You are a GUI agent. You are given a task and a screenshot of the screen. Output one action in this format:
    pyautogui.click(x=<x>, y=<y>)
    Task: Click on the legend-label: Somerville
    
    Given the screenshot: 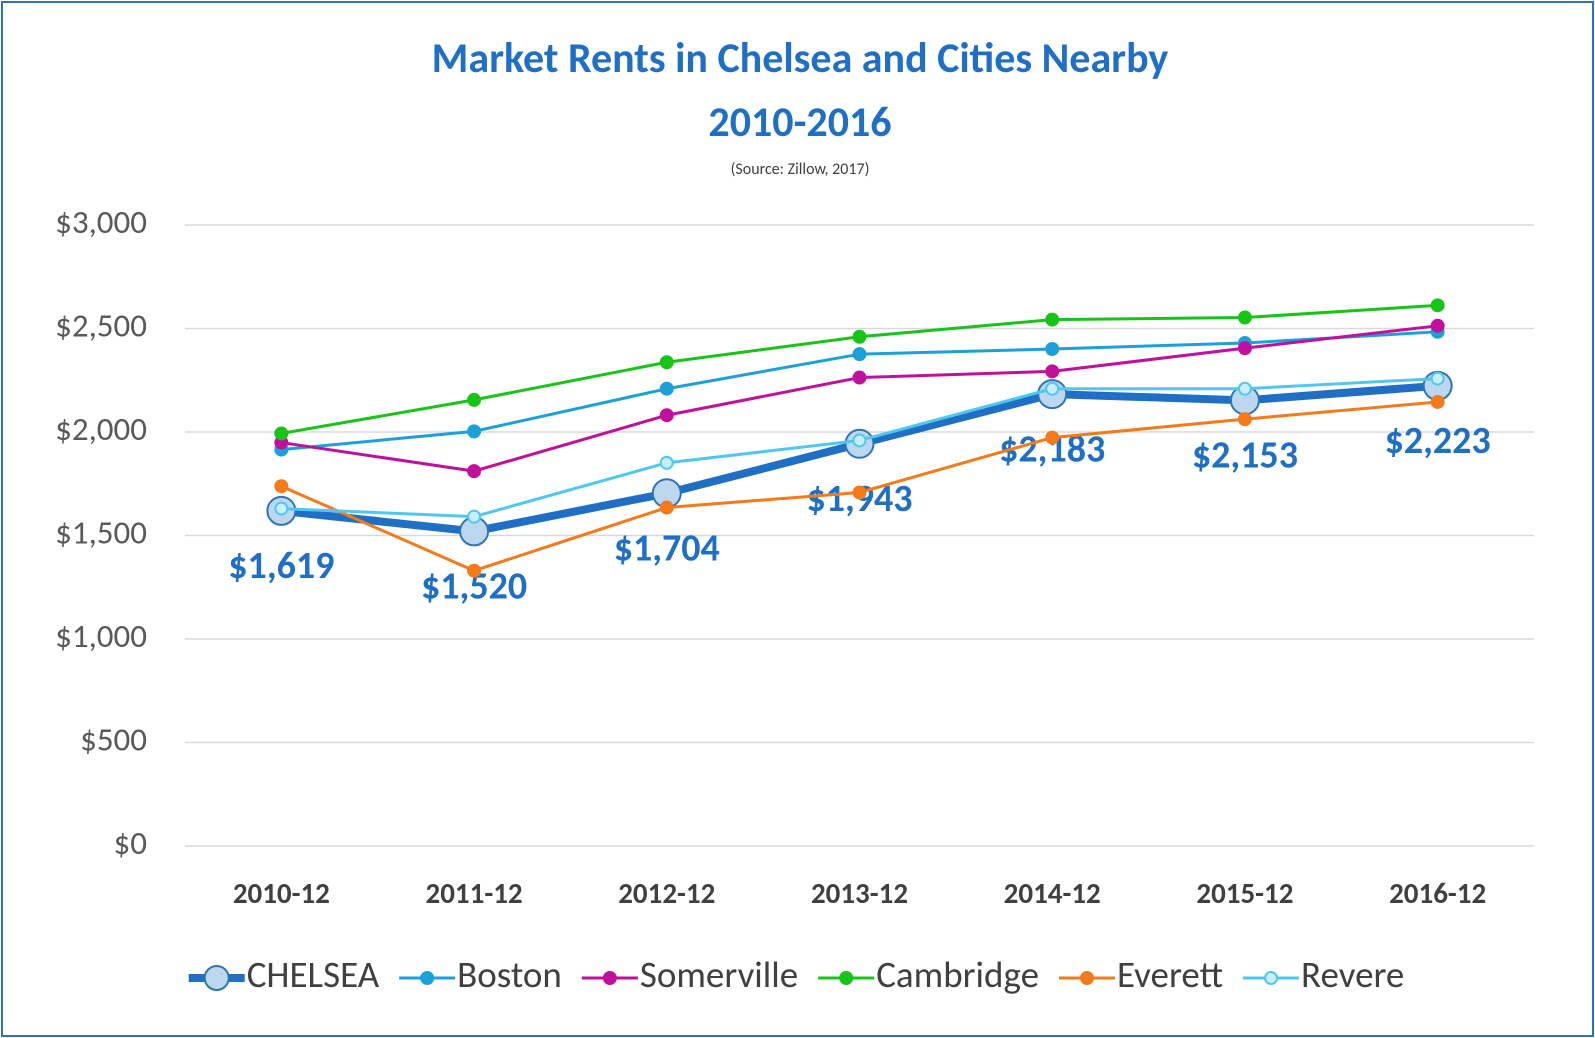 What is the action you would take?
    pyautogui.click(x=719, y=974)
    